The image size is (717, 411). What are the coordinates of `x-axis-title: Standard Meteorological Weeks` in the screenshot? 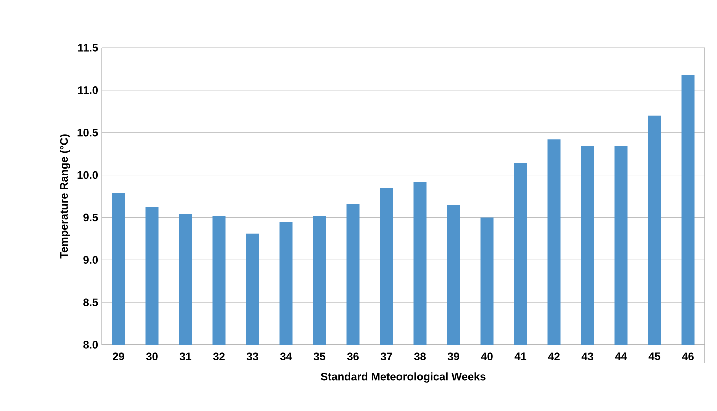 It's located at (403, 377).